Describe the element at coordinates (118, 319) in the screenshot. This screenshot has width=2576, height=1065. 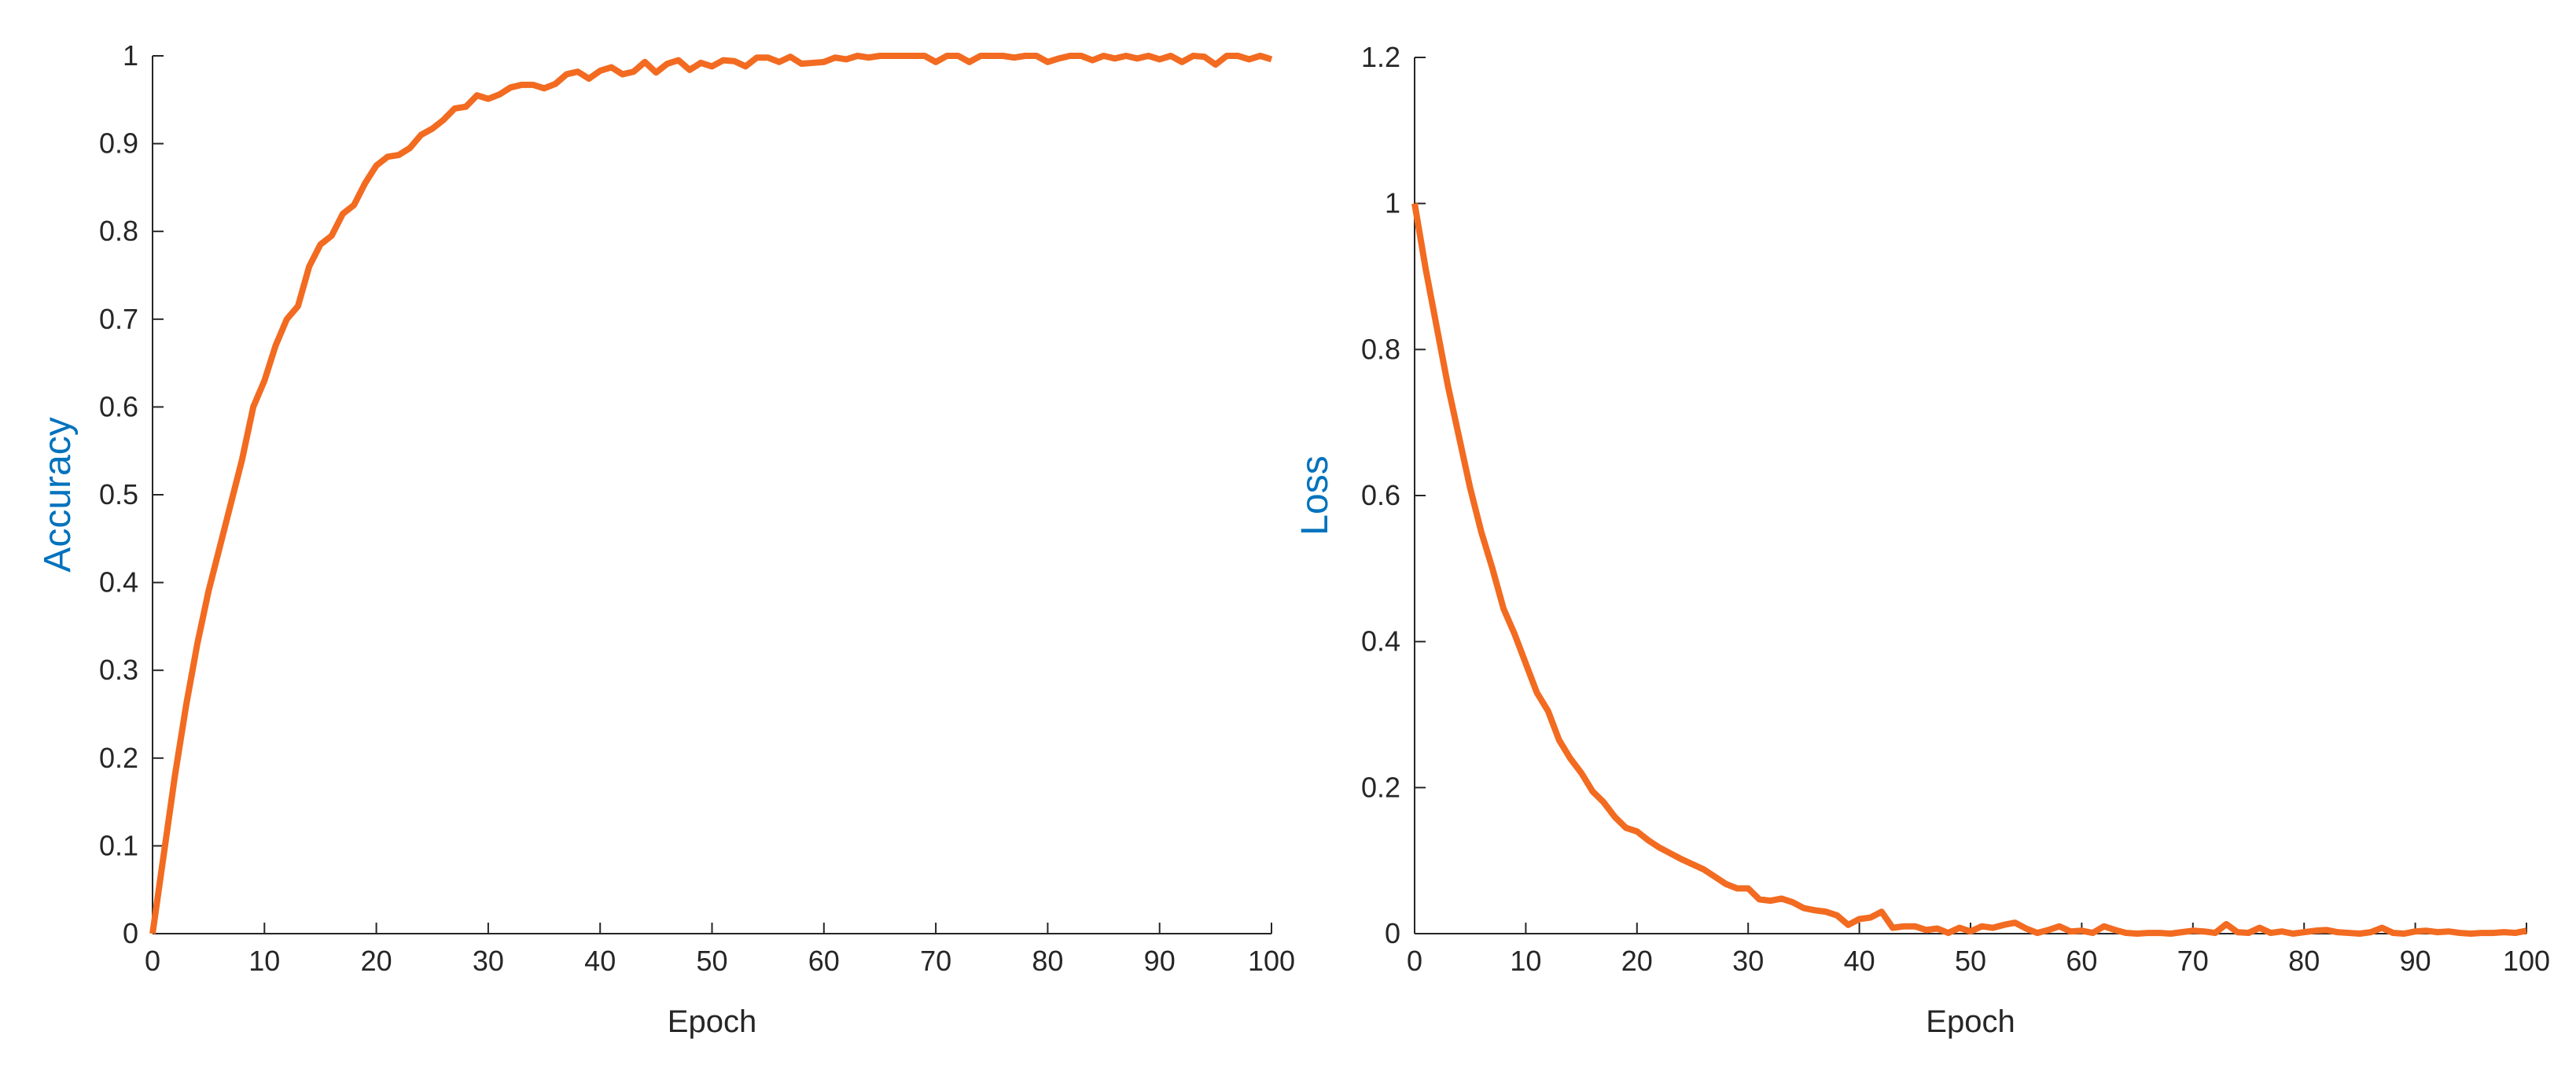
I see `y-tick-label: 0.7` at that location.